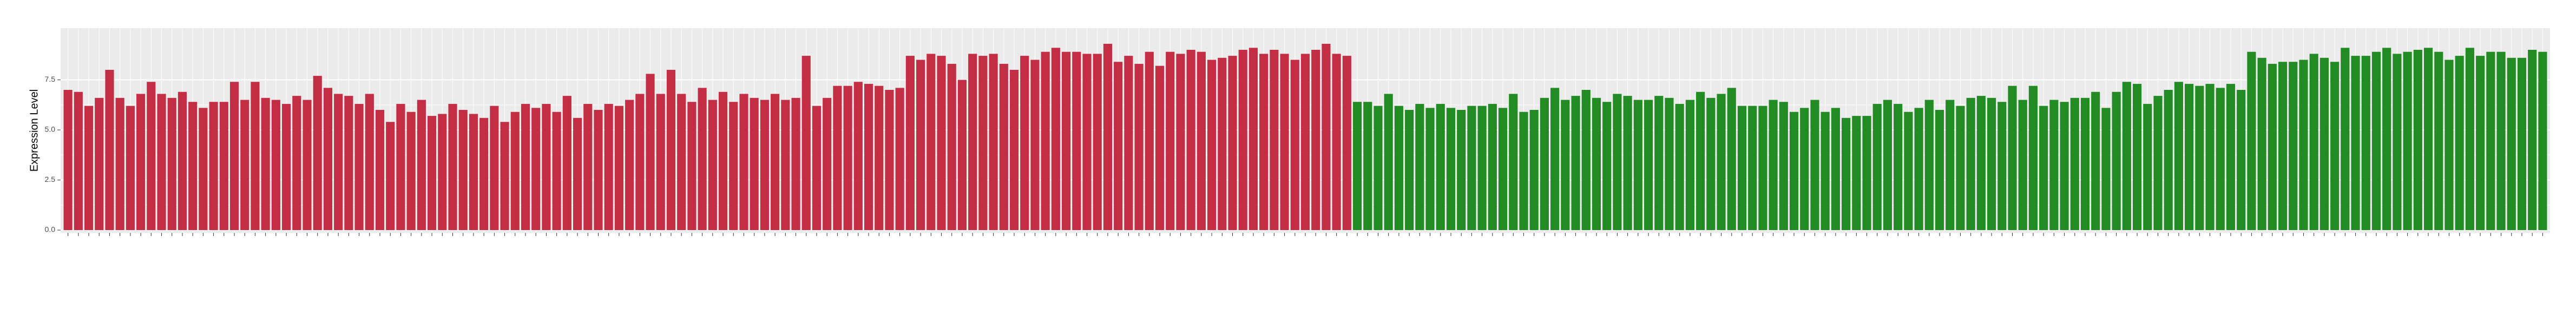 The image size is (2576, 314). Describe the element at coordinates (50, 129) in the screenshot. I see `y-tick-label: 5.0` at that location.